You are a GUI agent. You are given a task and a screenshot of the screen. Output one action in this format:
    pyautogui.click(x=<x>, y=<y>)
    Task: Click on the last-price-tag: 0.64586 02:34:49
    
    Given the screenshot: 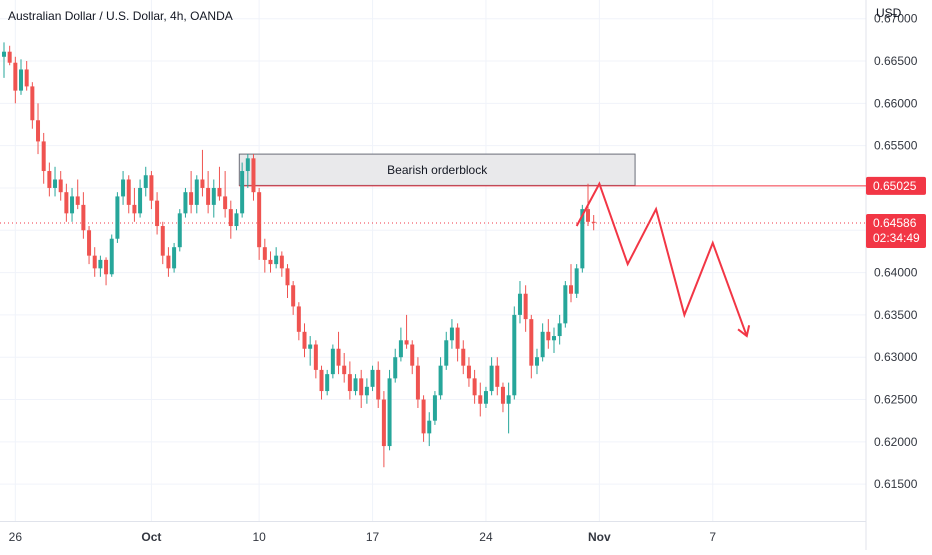 What is the action you would take?
    pyautogui.click(x=896, y=230)
    